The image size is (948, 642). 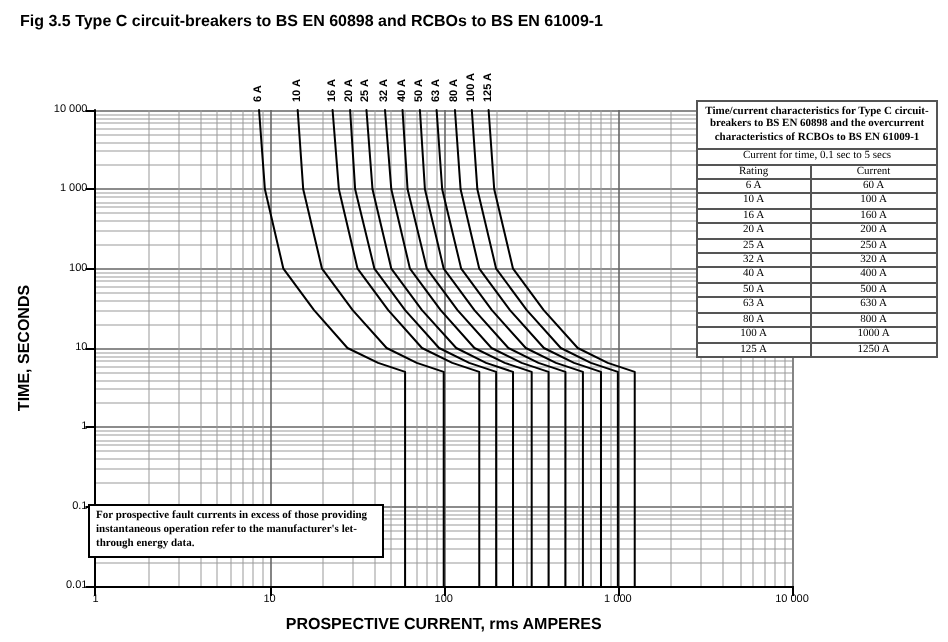 I want to click on y-axis-title: TIME, SECONDS, so click(x=24, y=347).